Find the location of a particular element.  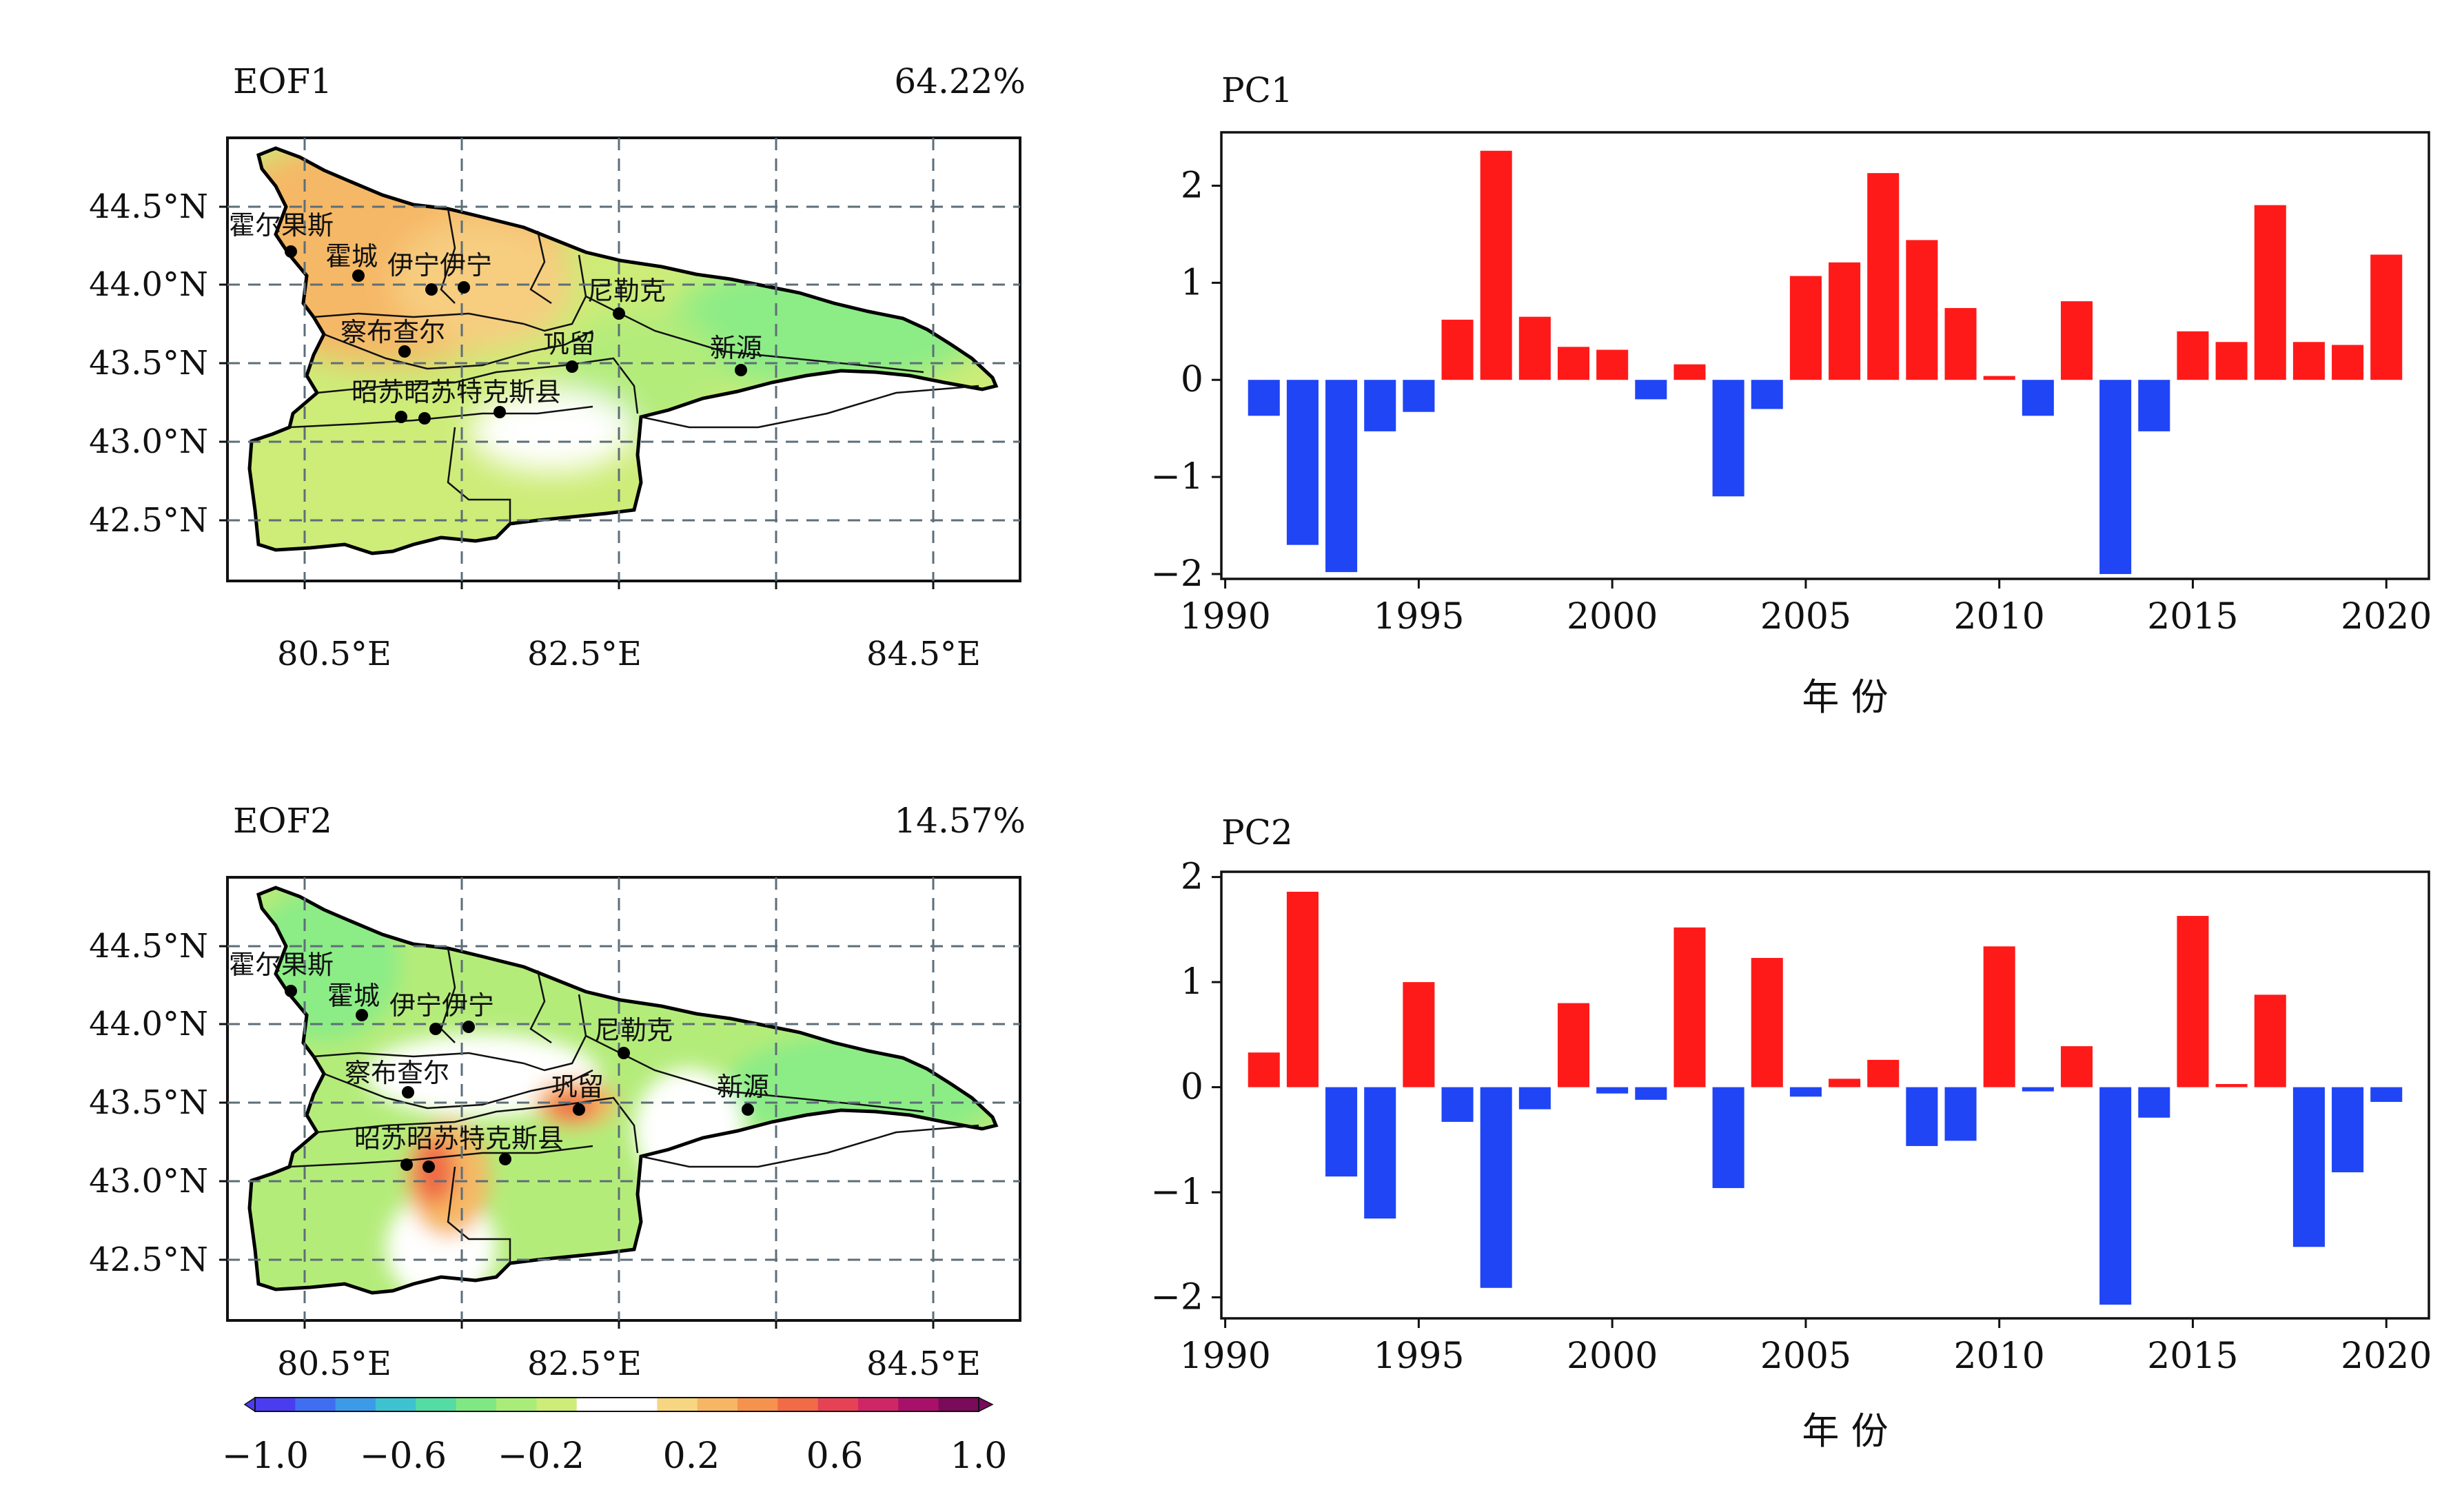

pc1-xtick-label: 1995 is located at coordinates (1419, 616).